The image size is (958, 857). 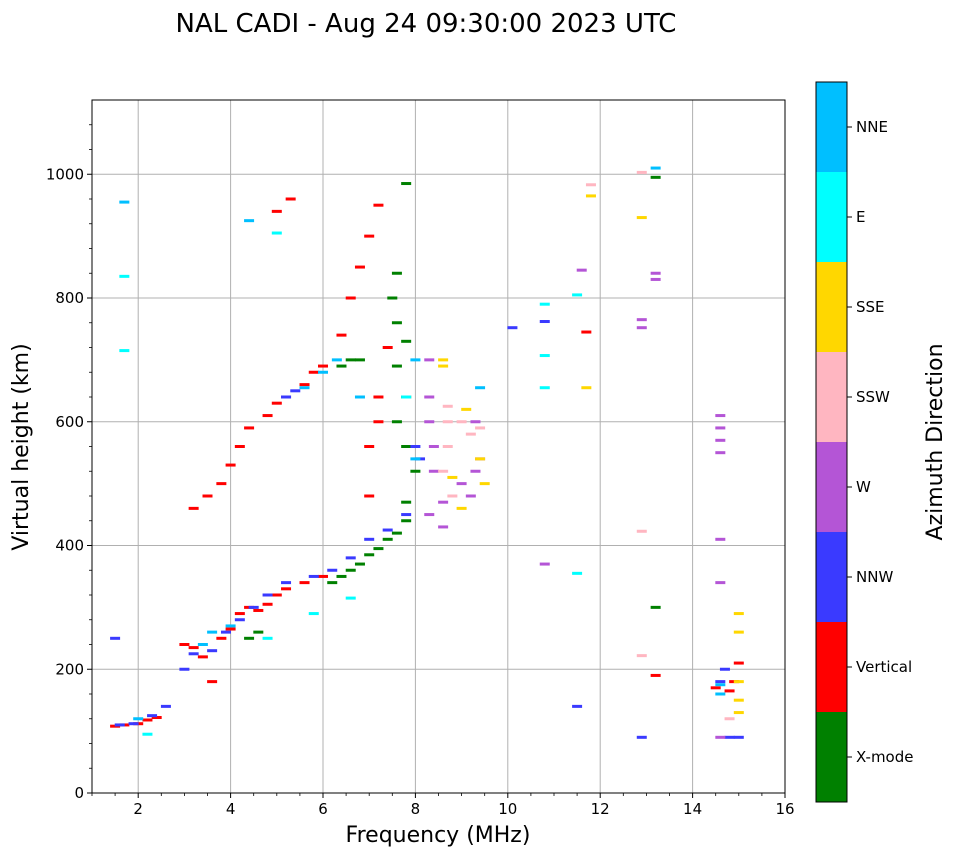 What do you see at coordinates (870, 307) in the screenshot?
I see `colorbar-tick-label: SSE` at bounding box center [870, 307].